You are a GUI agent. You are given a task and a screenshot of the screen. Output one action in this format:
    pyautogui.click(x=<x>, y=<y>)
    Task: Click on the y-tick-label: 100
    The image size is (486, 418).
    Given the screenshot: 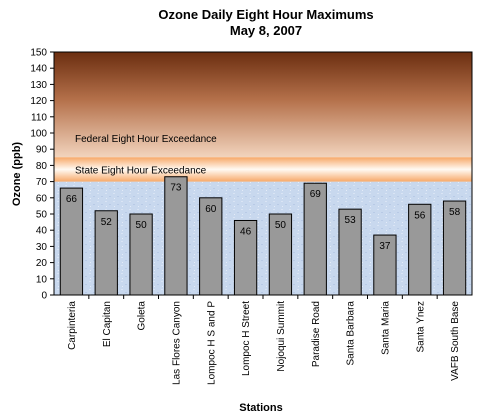 What is the action you would take?
    pyautogui.click(x=38, y=134)
    